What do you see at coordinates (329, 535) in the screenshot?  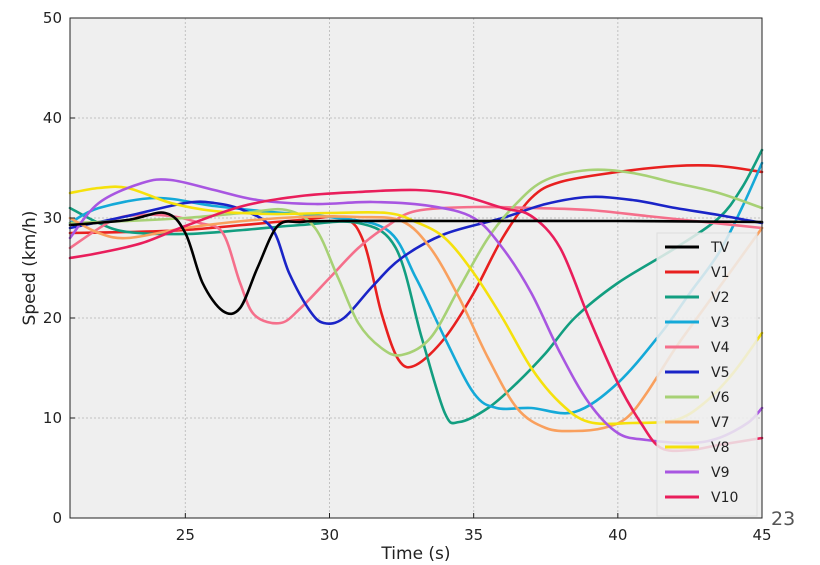 I see `x-tick-label: 30` at bounding box center [329, 535].